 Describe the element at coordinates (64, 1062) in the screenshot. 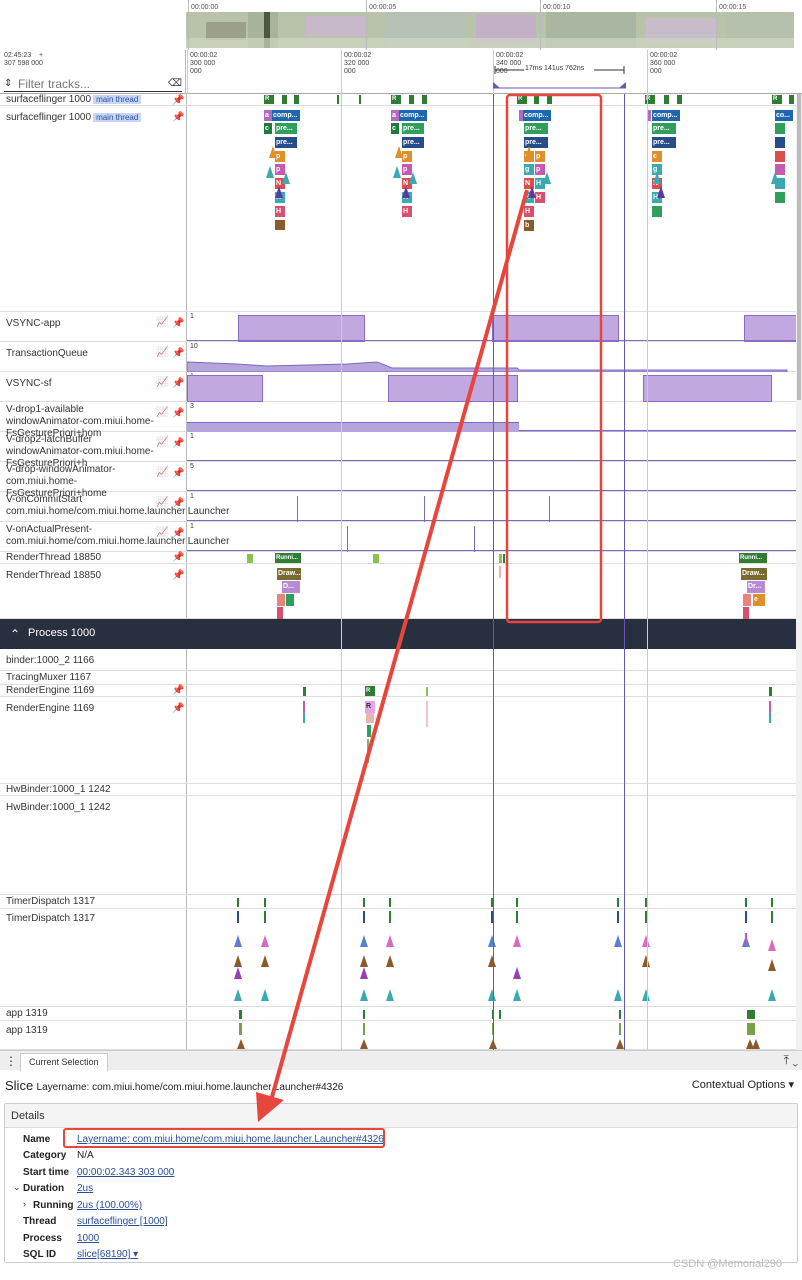

I see `tab-current-selection: Current Selection` at that location.